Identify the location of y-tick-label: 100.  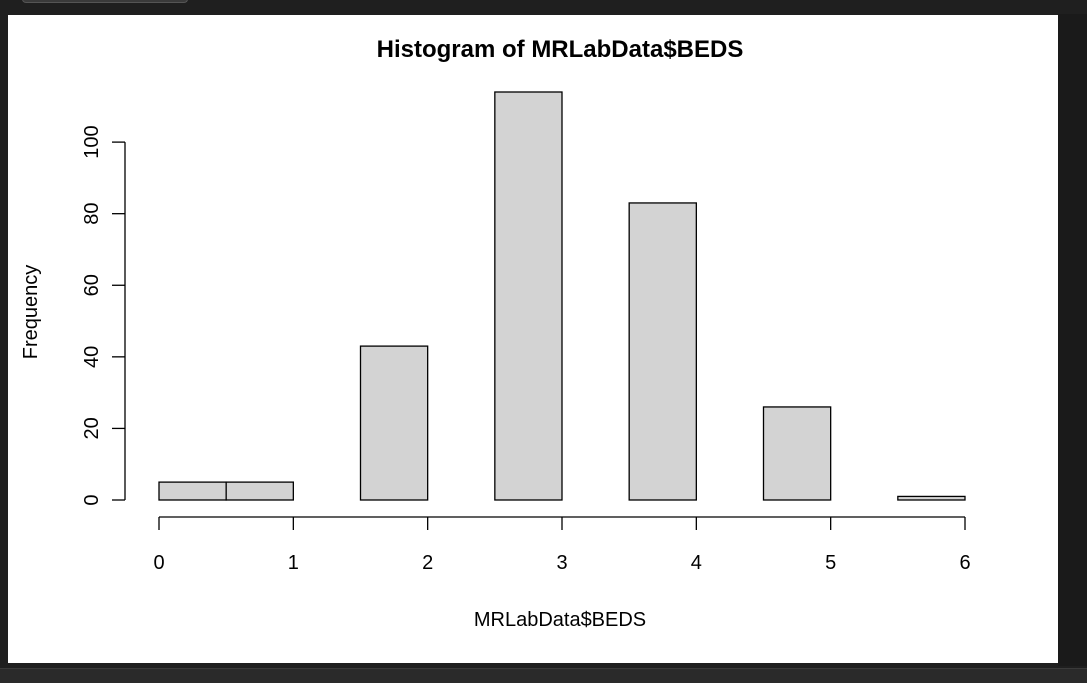
(92, 141).